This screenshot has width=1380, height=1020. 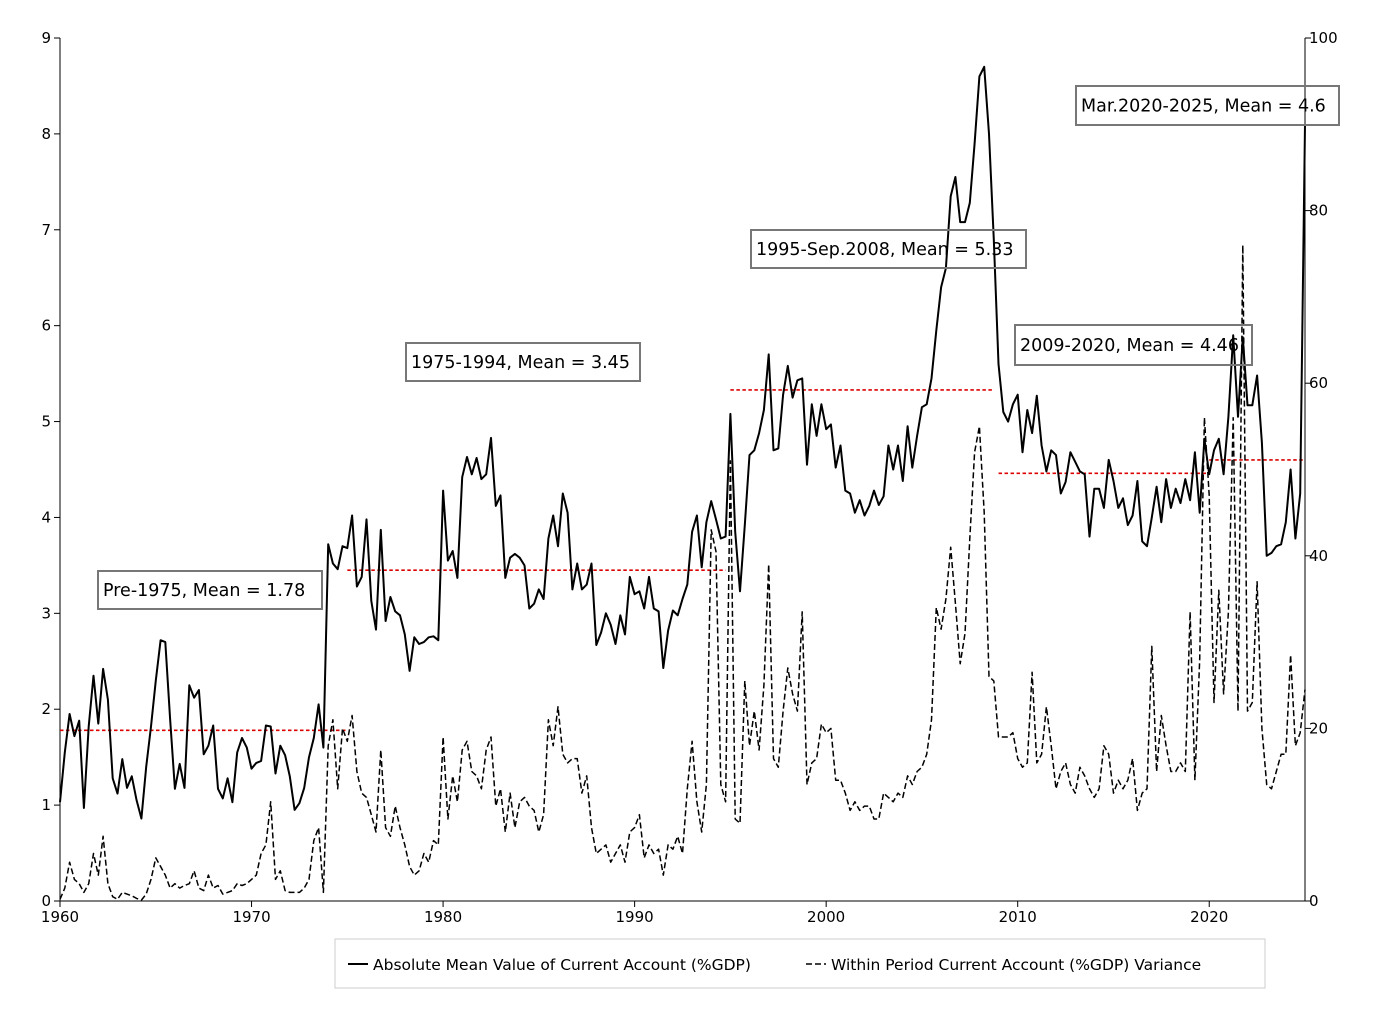 I want to click on y-tick-label: 5, so click(x=46, y=422).